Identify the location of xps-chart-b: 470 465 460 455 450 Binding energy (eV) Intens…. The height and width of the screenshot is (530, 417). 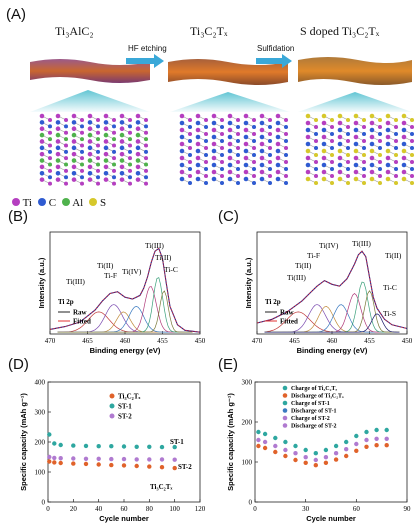
(121, 293).